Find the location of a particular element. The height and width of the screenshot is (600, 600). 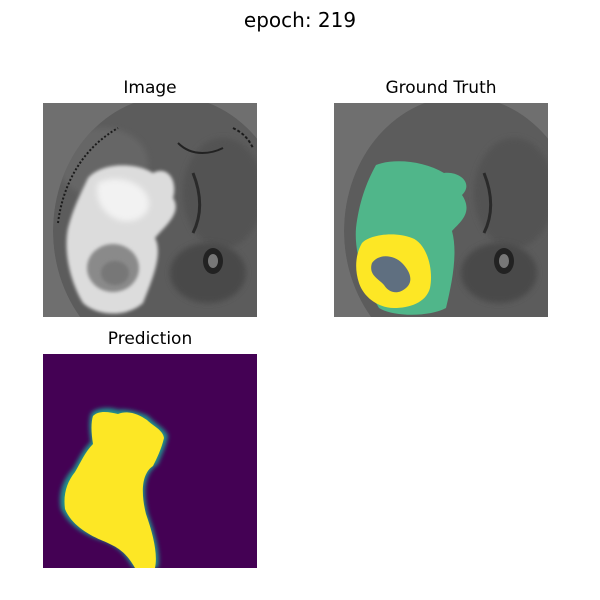

prediction-panel-title: Prediction is located at coordinates (150, 339).